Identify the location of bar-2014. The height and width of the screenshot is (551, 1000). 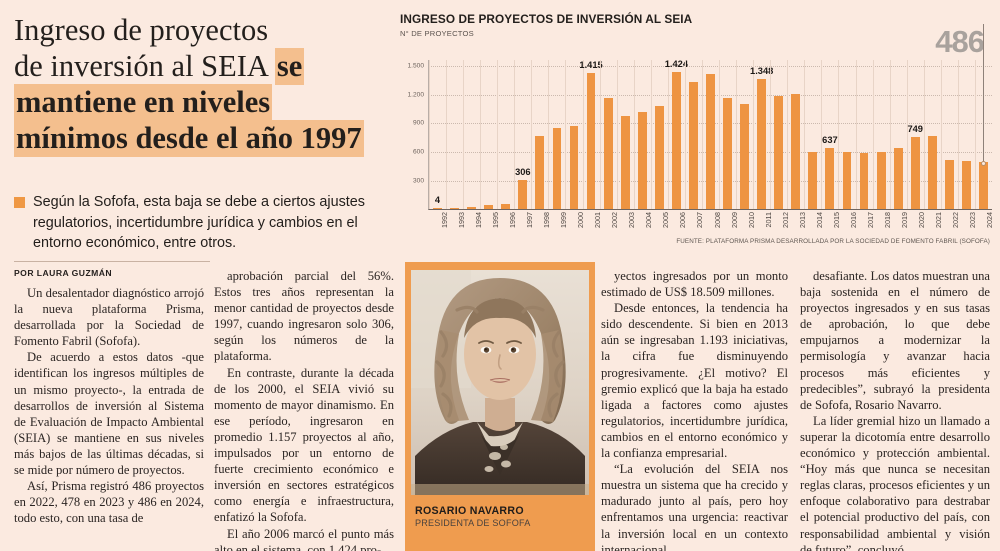
(813, 180).